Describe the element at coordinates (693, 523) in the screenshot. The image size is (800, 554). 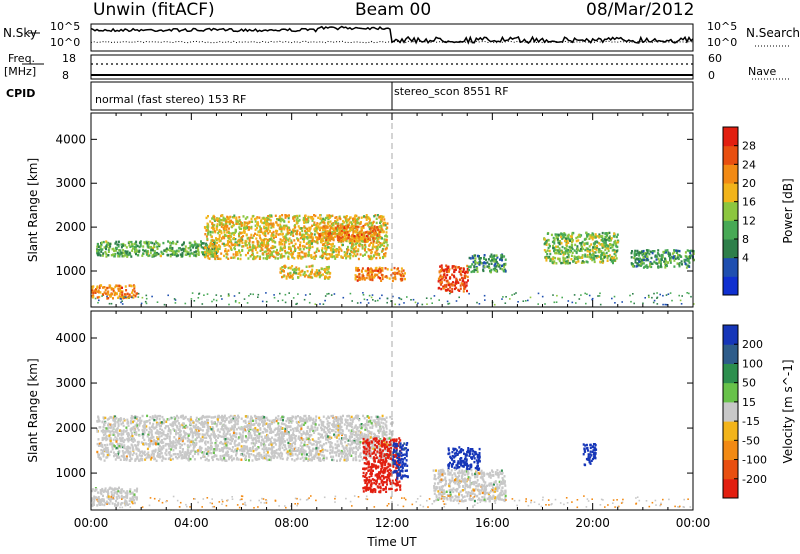
I see `xtick-label-6: 00:00` at that location.